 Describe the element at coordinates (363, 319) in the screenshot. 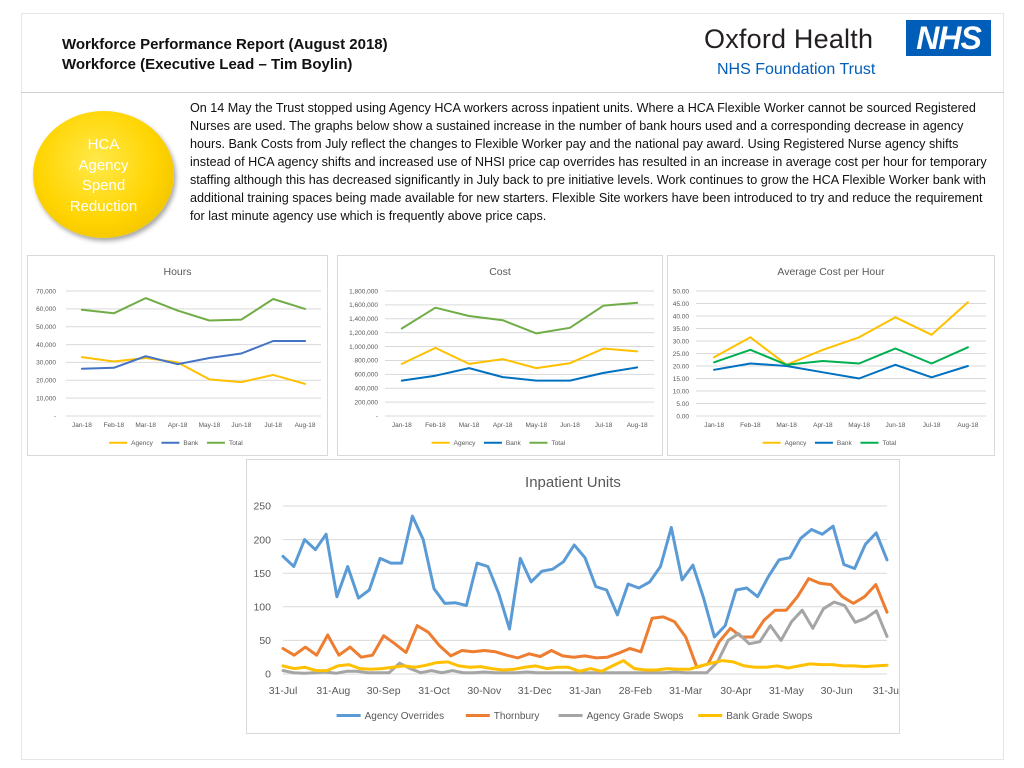

I see `y-tick-label: 1,400,000` at that location.